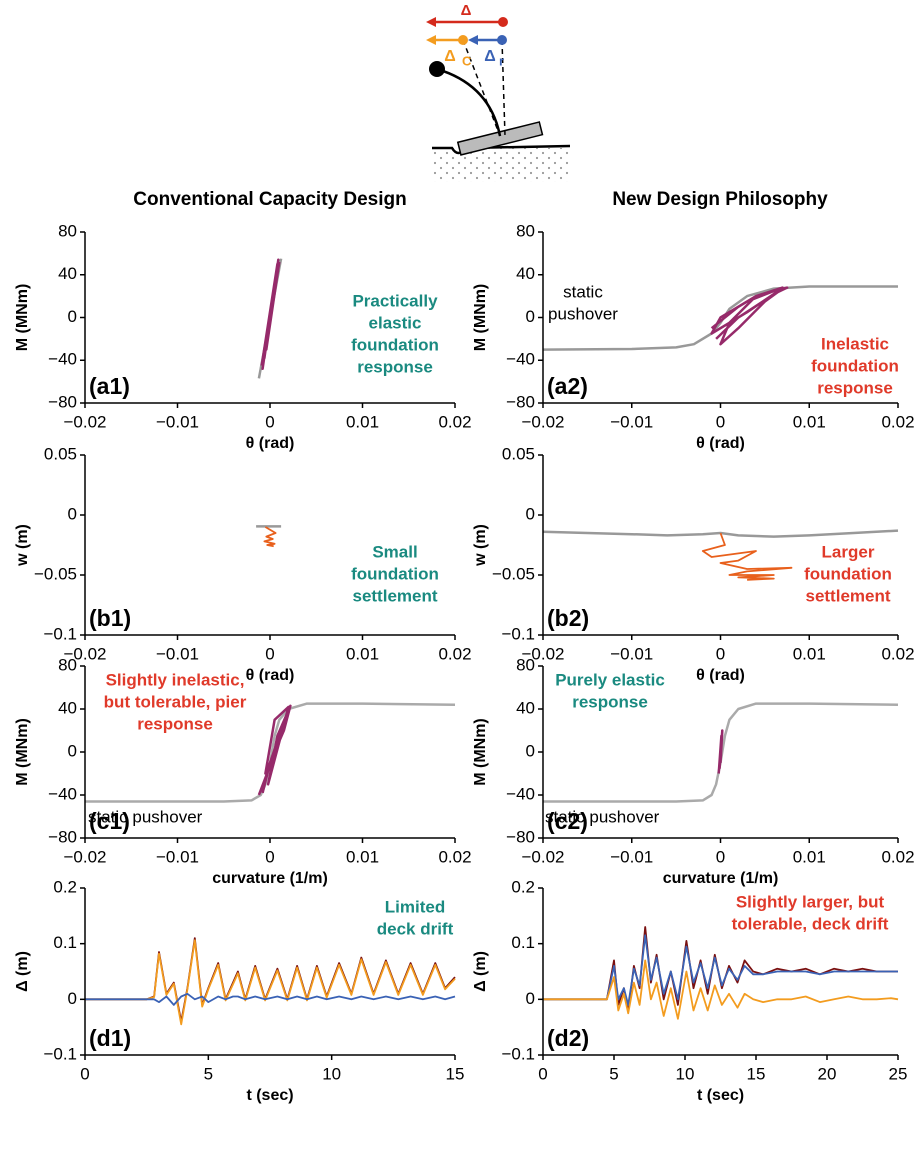  Describe the element at coordinates (65, 942) in the screenshot. I see `y-tick-label: 0.1` at that location.